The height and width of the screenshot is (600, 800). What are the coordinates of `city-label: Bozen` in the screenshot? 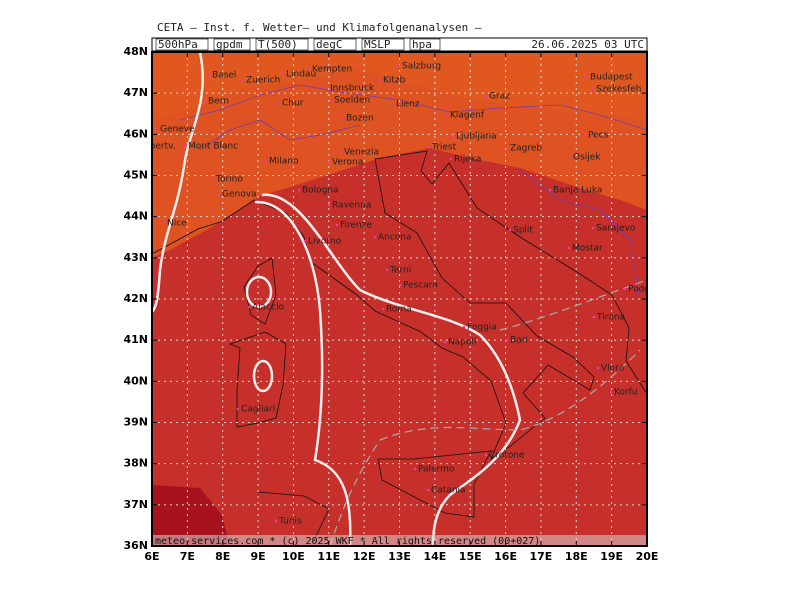 It's located at (360, 119).